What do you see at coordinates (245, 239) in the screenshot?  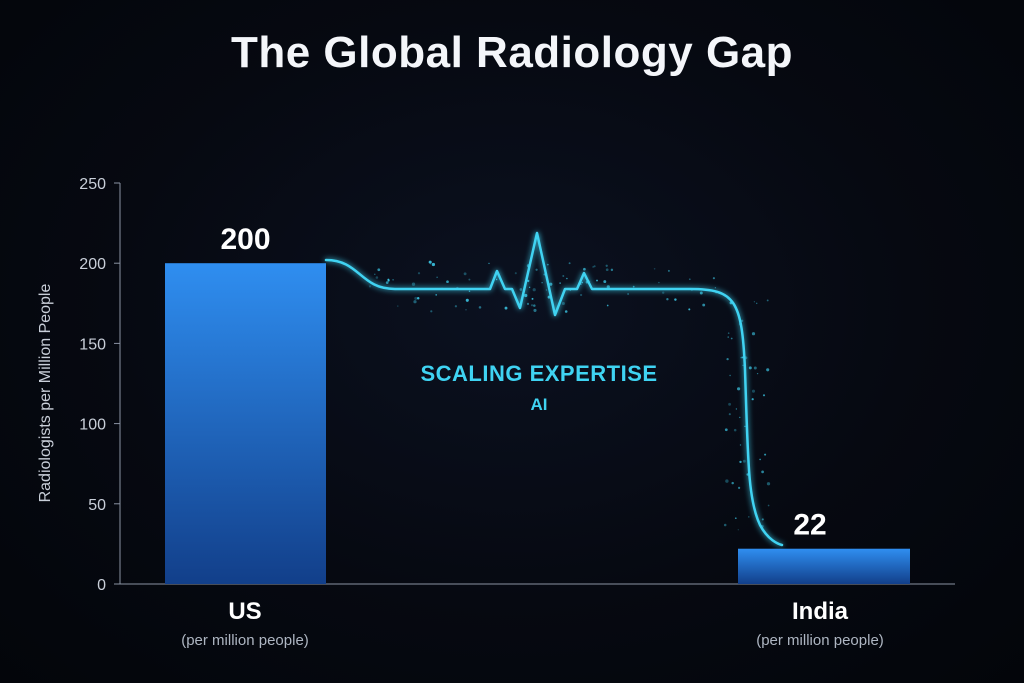 I see `value-label-us: 200` at bounding box center [245, 239].